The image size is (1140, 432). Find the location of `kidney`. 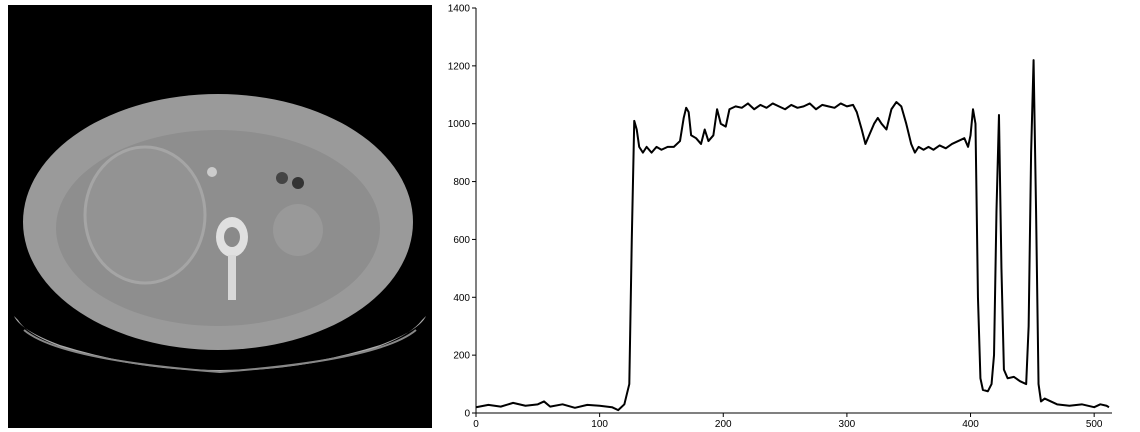

kidney is located at coordinates (298, 230).